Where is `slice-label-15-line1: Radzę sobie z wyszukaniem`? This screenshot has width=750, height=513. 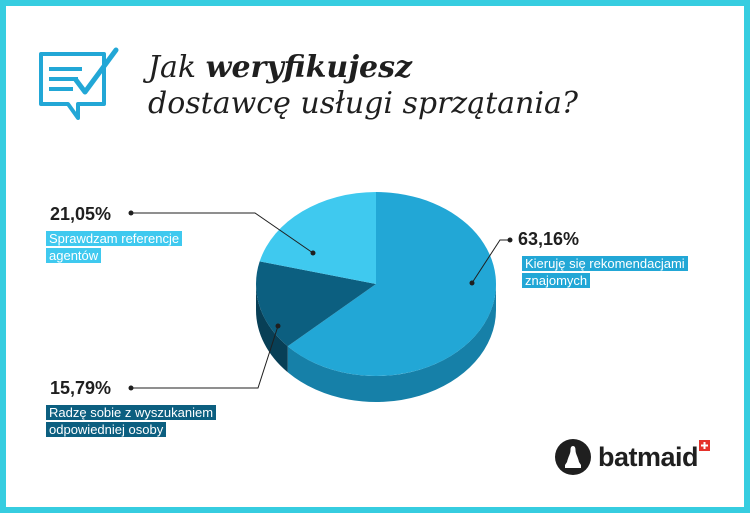 slice-label-15-line1: Radzę sobie z wyszukaniem is located at coordinates (131, 412).